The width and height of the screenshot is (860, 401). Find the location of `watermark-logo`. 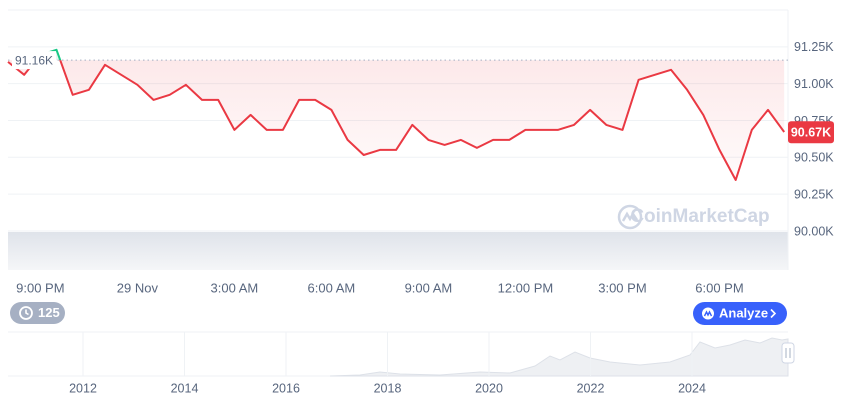

watermark-logo is located at coordinates (630, 217).